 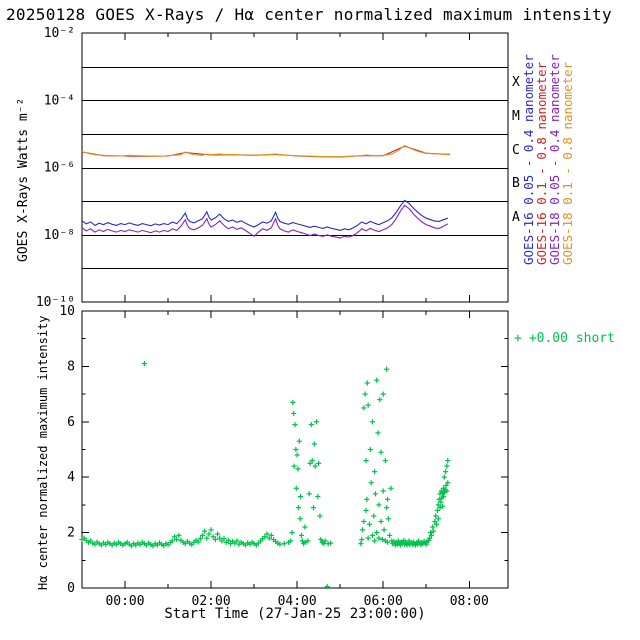 I want to click on flare-class-c-label: C, so click(x=516, y=150).